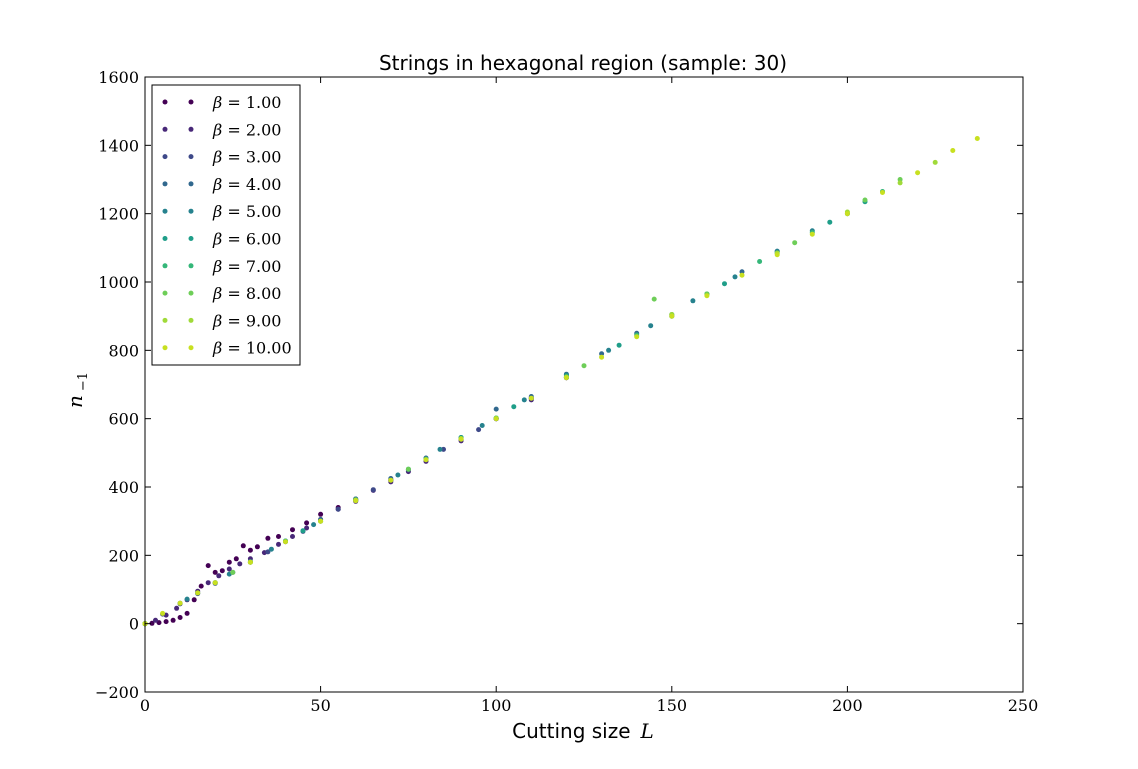 The width and height of the screenshot is (1138, 769). What do you see at coordinates (118, 214) in the screenshot?
I see `y-tick-label: 1200` at bounding box center [118, 214].